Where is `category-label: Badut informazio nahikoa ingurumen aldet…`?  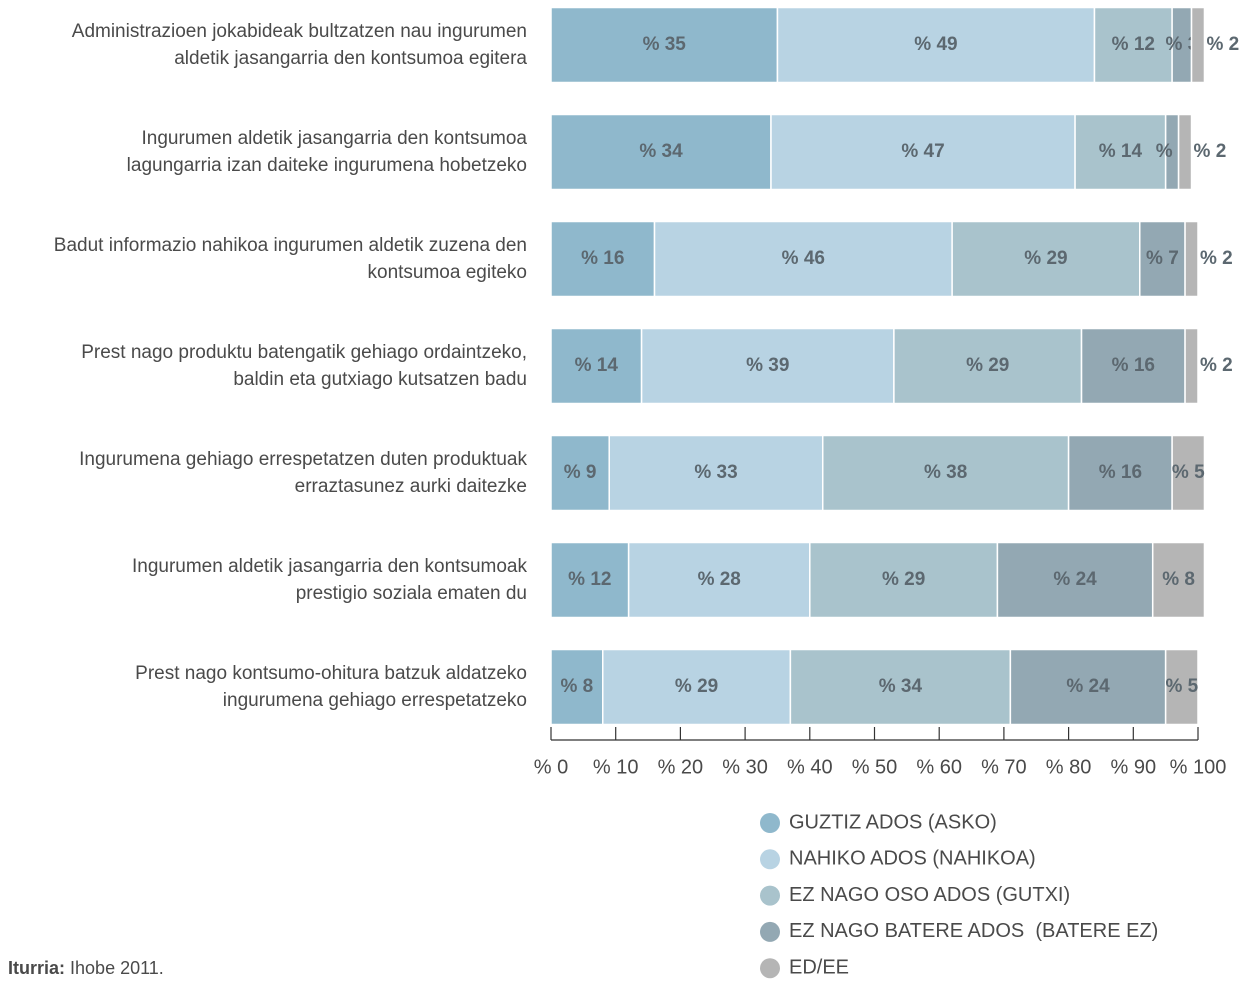
category-label: Badut informazio nahikoa ingurumen aldet… is located at coordinates (290, 259).